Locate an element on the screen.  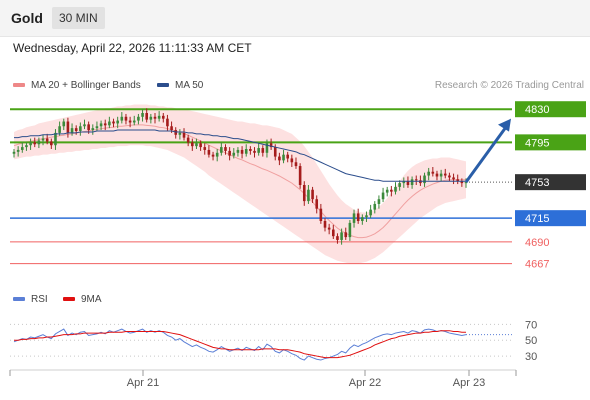
legend-9ma-label: 9MA is located at coordinates (91, 299).